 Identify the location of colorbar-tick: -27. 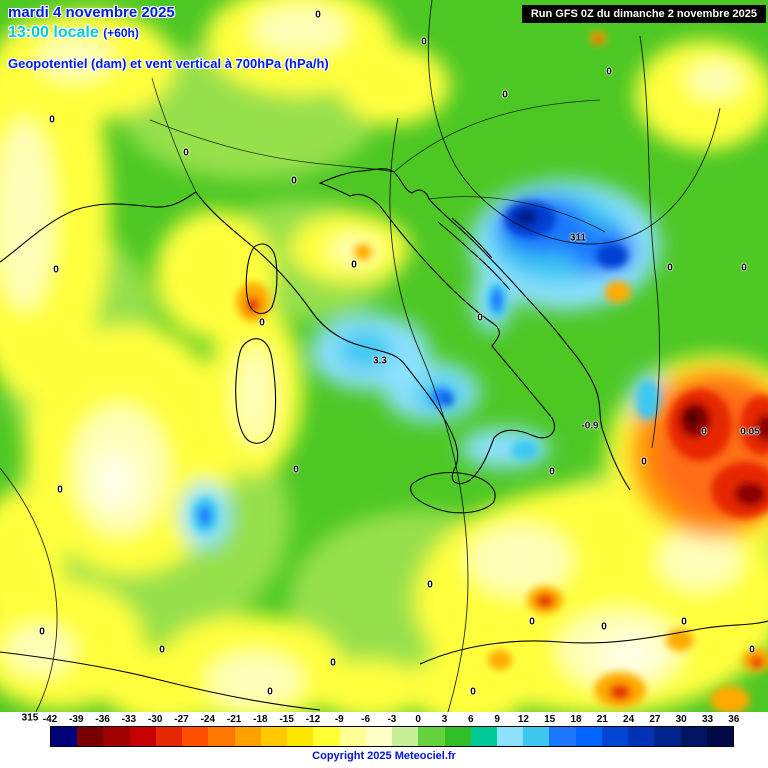
(181, 719).